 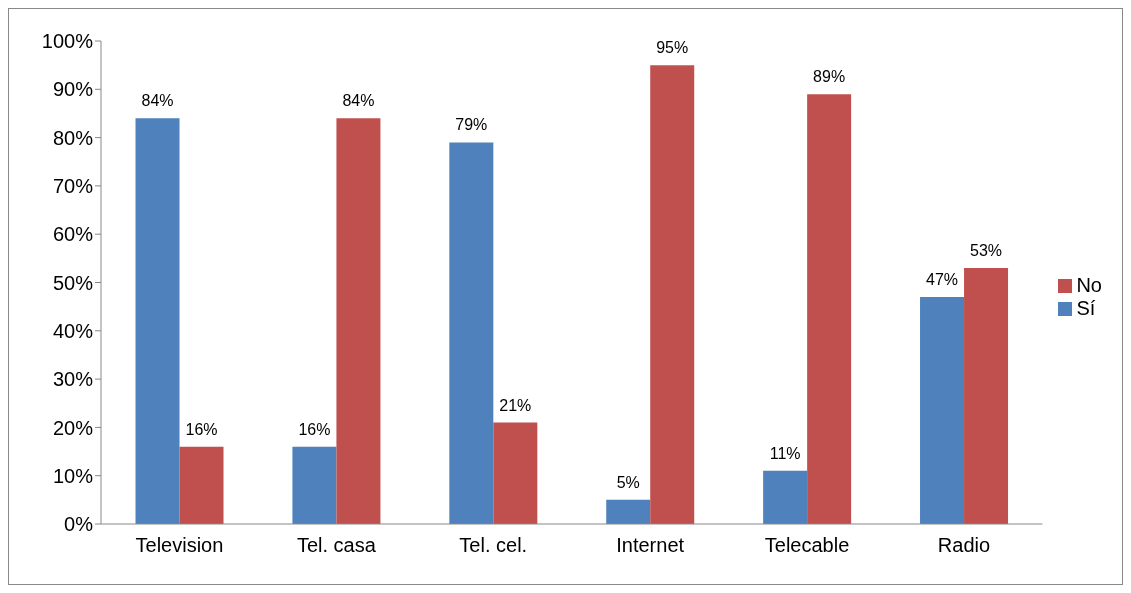 What do you see at coordinates (73, 330) in the screenshot?
I see `y-tick-label: 40%` at bounding box center [73, 330].